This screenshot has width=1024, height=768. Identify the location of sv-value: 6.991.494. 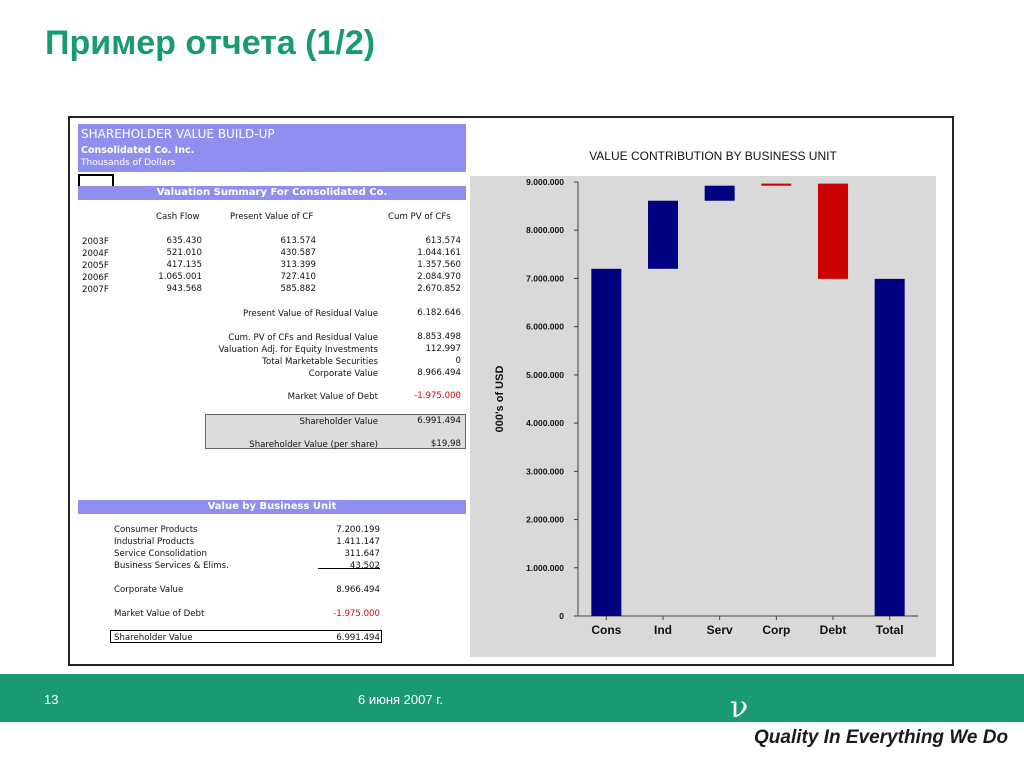
(439, 421).